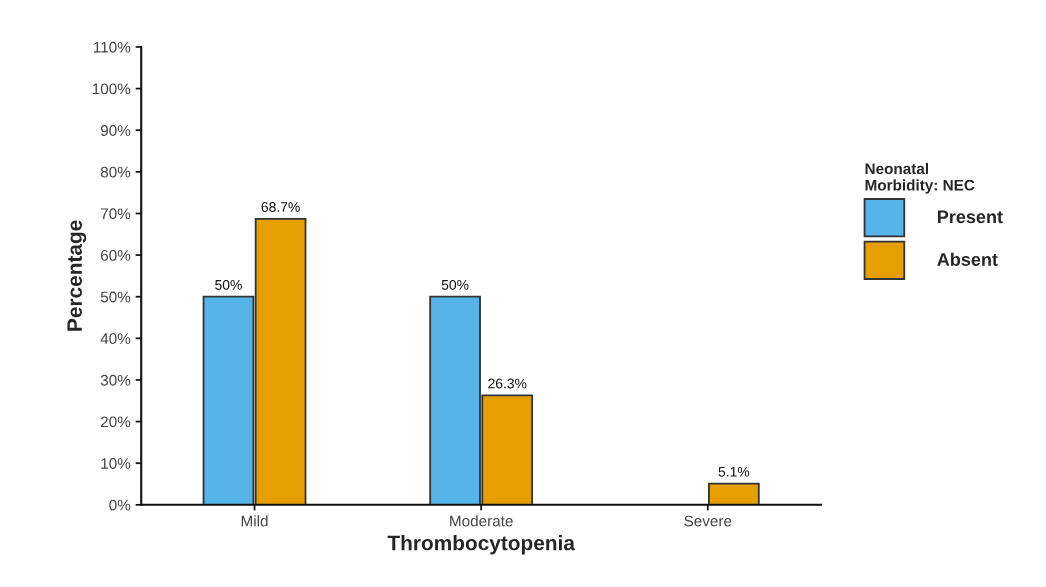 This screenshot has width=1046, height=587. Describe the element at coordinates (115, 255) in the screenshot. I see `y-tick-label: 60%` at that location.